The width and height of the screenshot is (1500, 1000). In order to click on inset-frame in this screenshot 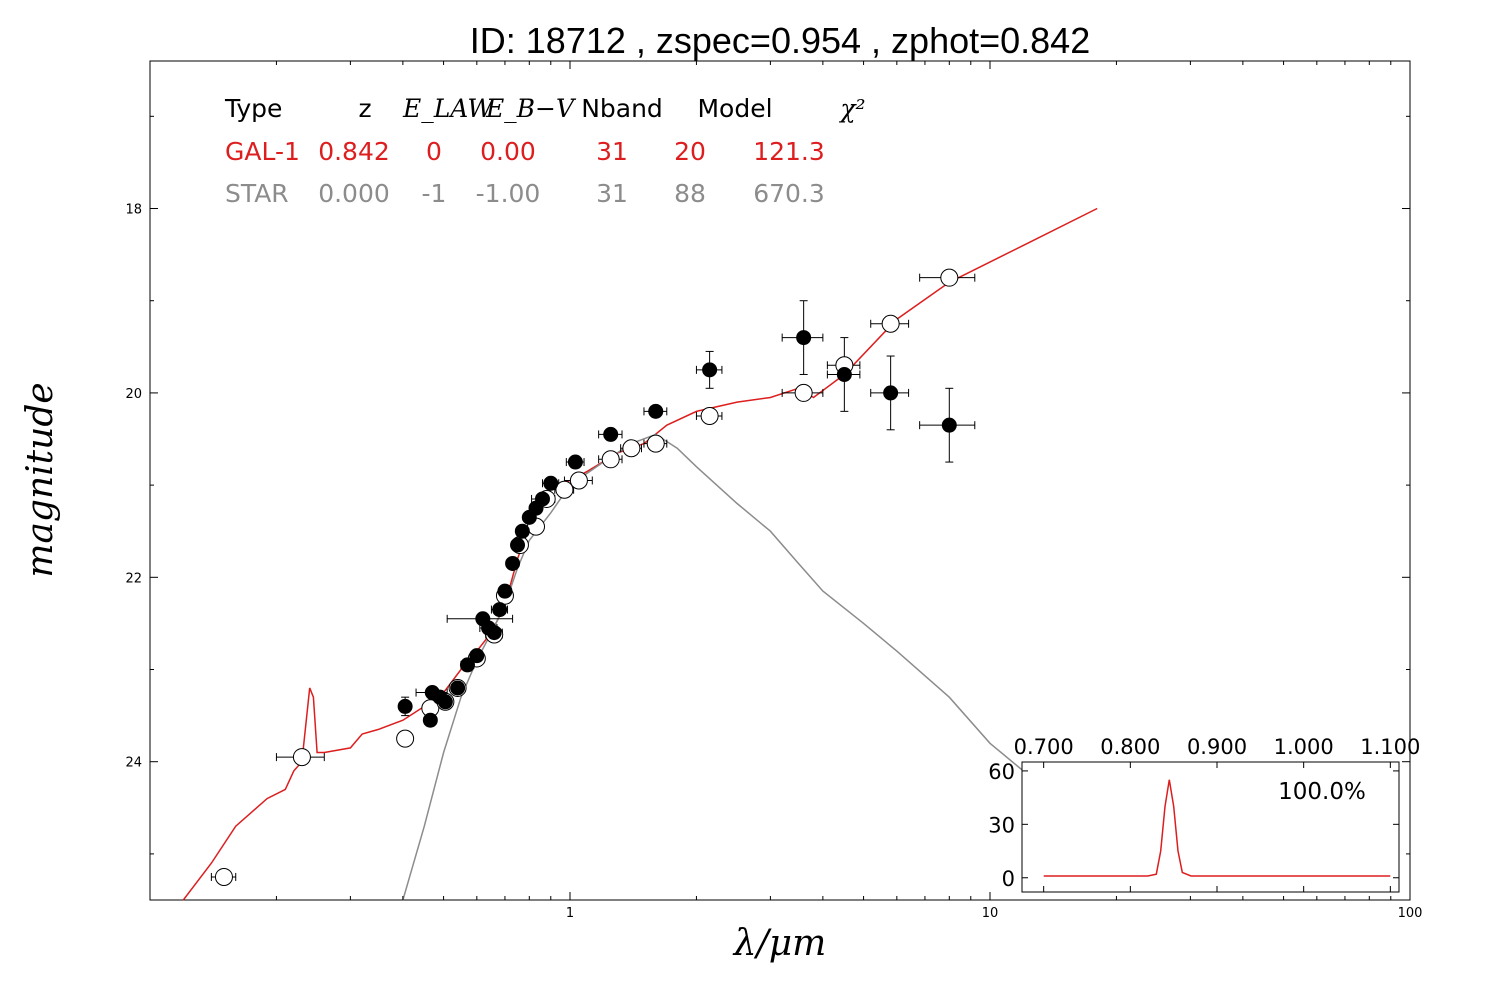, I will do `click(1210, 827)`.